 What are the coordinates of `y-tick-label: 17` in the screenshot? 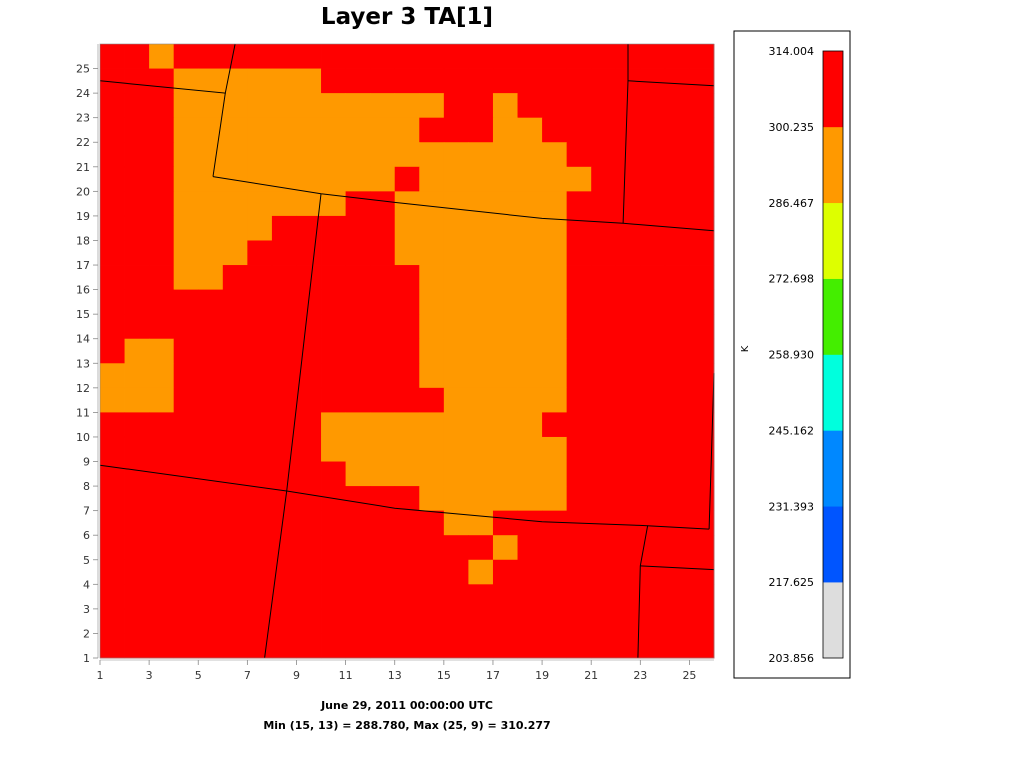 It's located at (83, 265).